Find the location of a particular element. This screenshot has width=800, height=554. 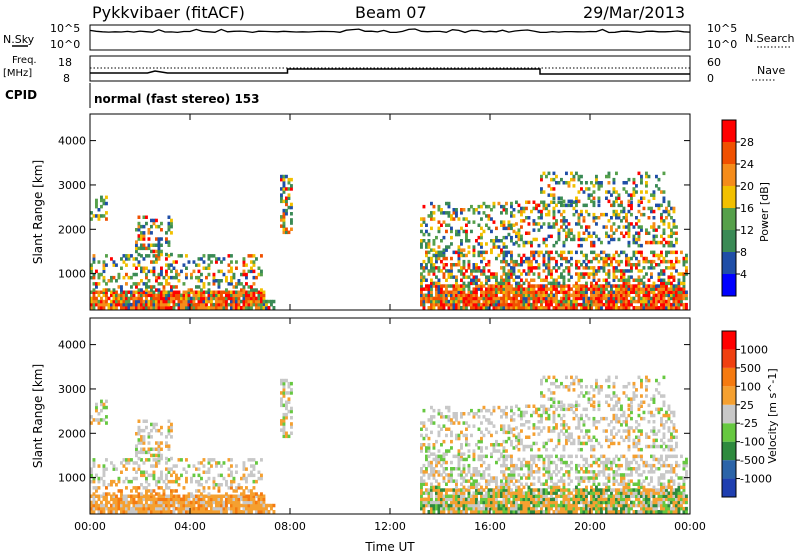

nsearch-label: N.Search is located at coordinates (770, 38).